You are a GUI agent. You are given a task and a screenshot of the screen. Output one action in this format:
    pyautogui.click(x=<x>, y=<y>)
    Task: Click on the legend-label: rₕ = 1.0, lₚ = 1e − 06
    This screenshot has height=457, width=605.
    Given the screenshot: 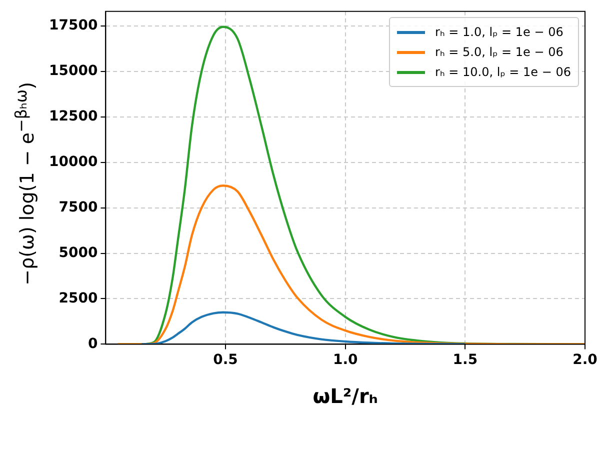 What is the action you would take?
    pyautogui.click(x=499, y=32)
    